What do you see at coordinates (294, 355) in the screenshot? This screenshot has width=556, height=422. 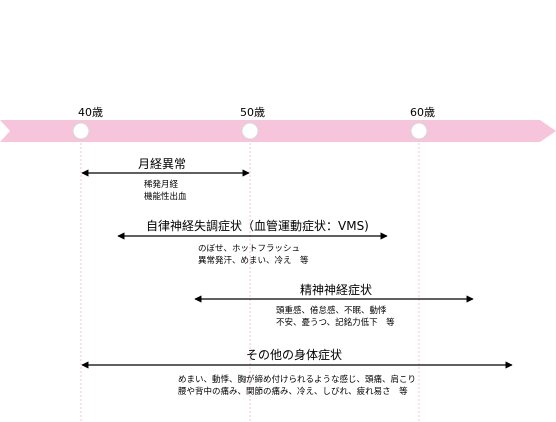 I see `physical-title: その他の身体症状` at bounding box center [294, 355].